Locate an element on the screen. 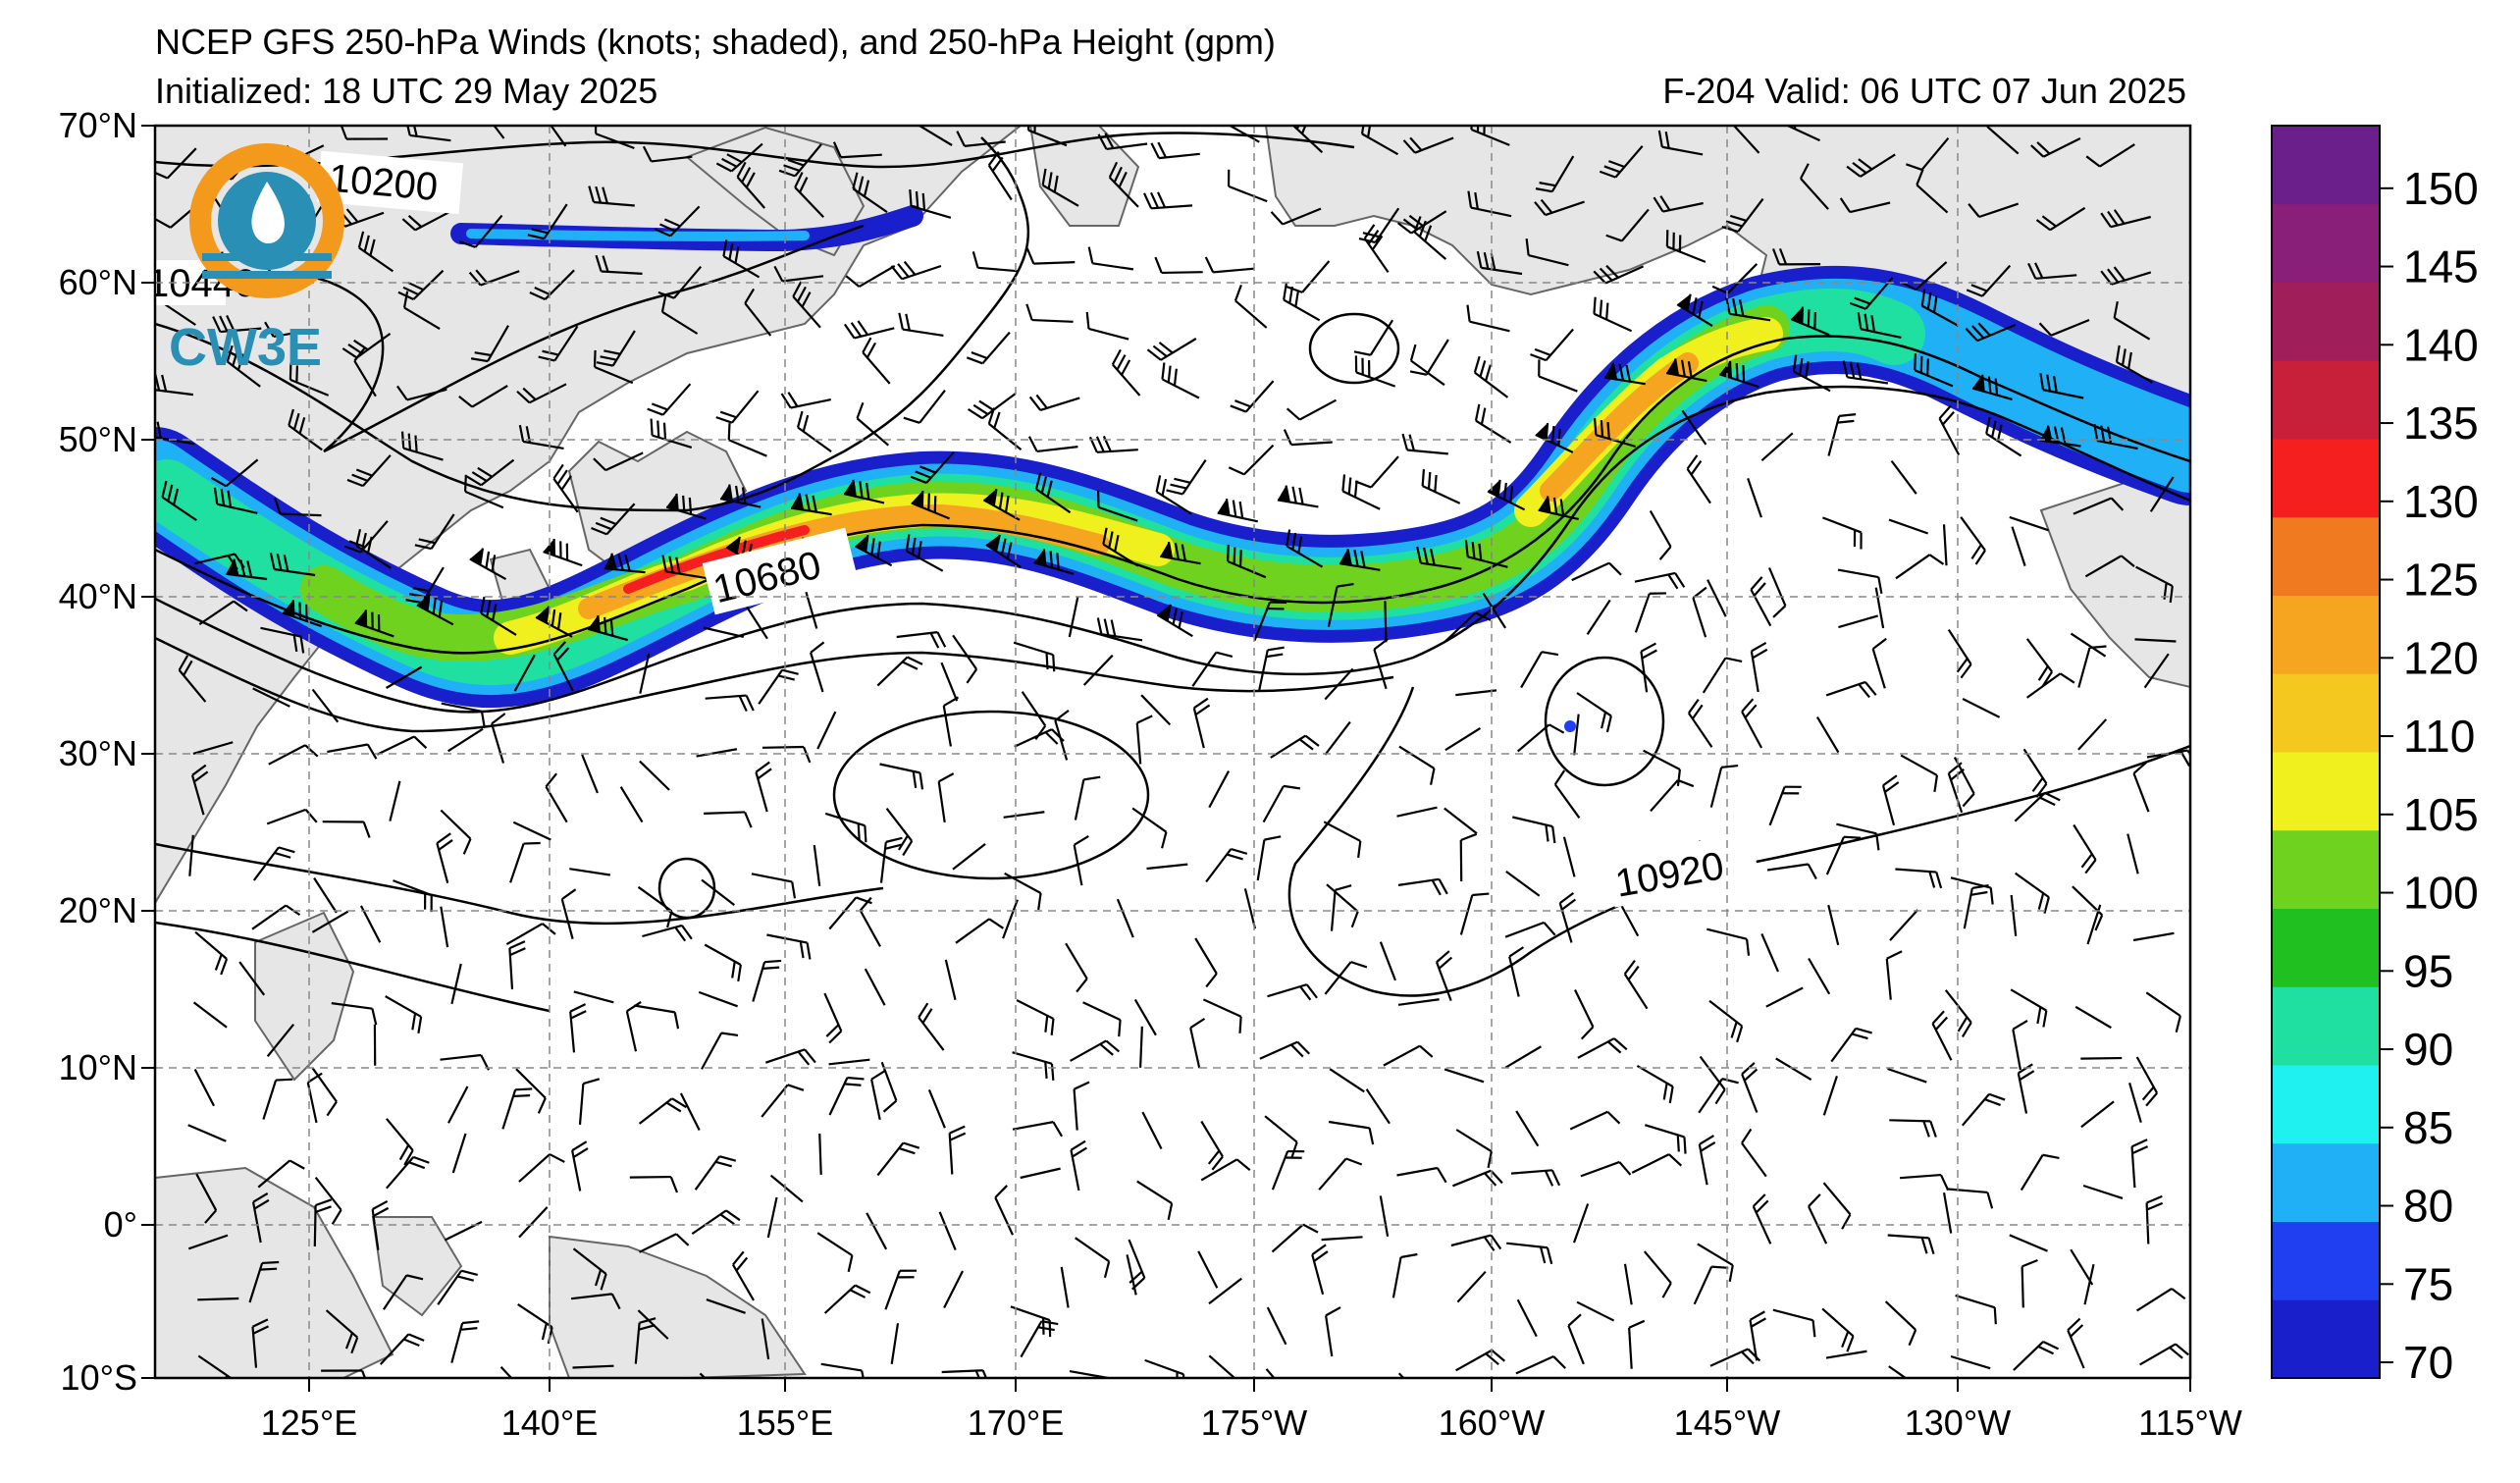  lat-label: 30°N is located at coordinates (98, 753).